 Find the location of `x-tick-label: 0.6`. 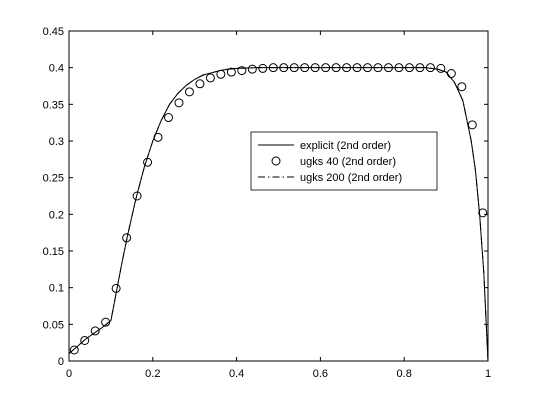

x-tick-label: 0.6 is located at coordinates (320, 374).